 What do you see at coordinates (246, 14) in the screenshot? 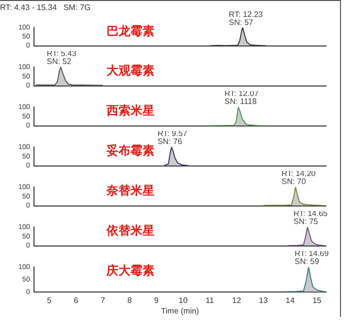
I see `annotation: RT: 12.23` at bounding box center [246, 14].